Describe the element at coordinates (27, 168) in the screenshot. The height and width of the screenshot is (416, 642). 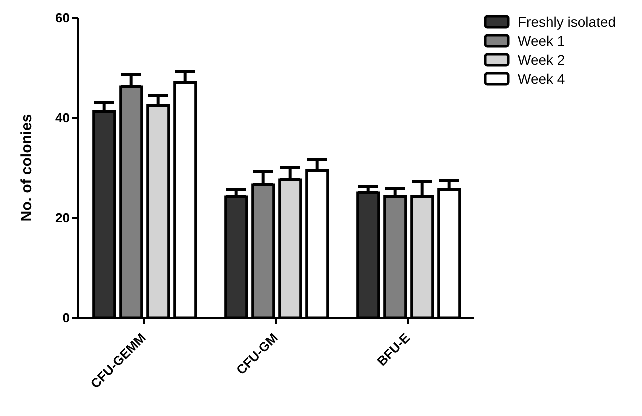
I see `y-axis-title: No. of colonies` at that location.